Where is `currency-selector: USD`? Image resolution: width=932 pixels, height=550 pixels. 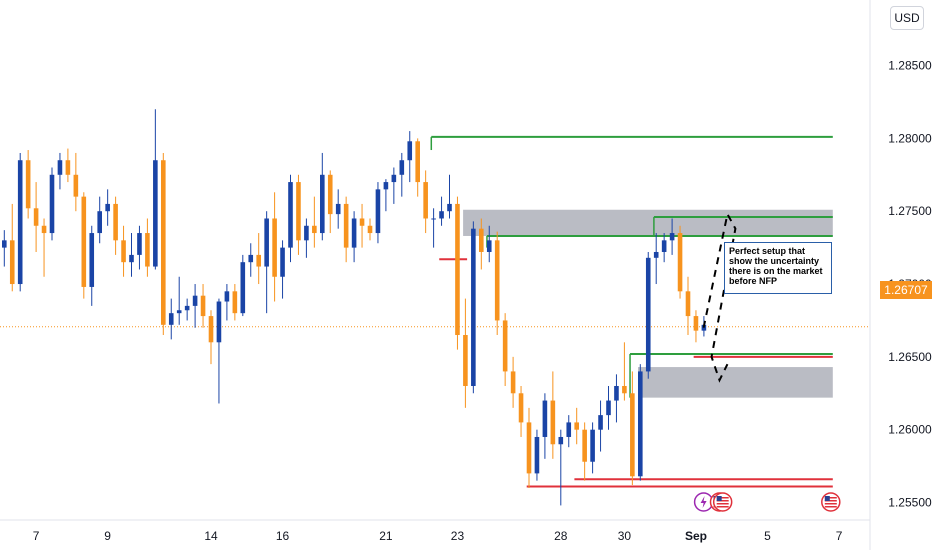
currency-selector: USD is located at coordinates (907, 18).